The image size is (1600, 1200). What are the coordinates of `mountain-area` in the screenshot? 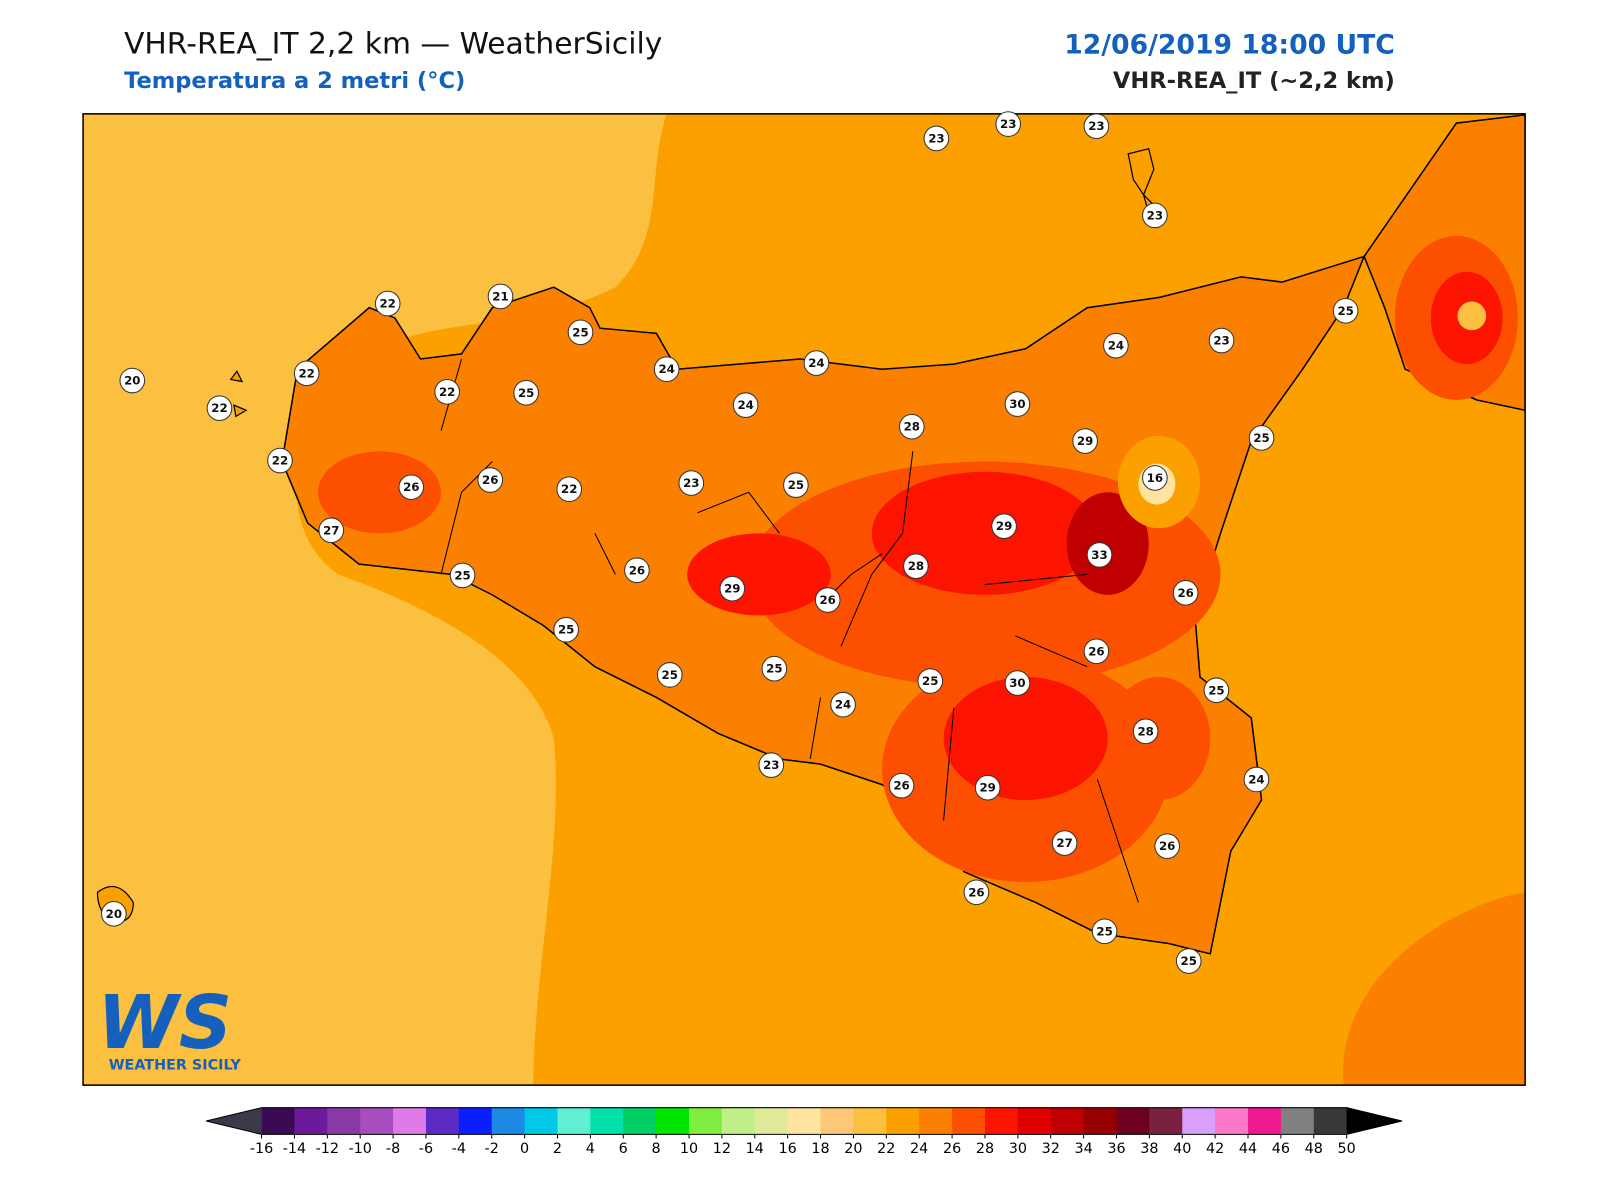 It's located at (1472, 316).